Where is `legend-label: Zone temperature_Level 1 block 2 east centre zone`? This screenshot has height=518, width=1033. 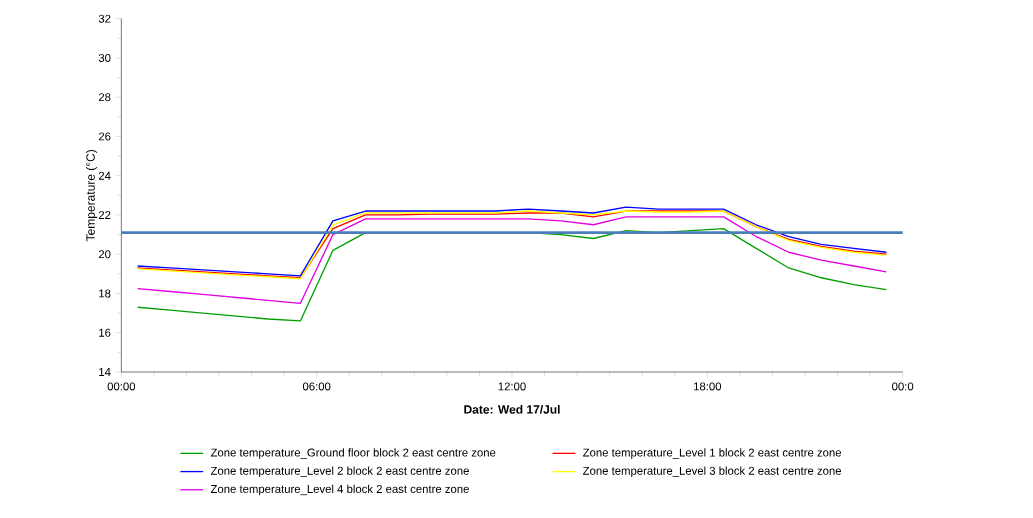 legend-label: Zone temperature_Level 1 block 2 east centre zone is located at coordinates (712, 453).